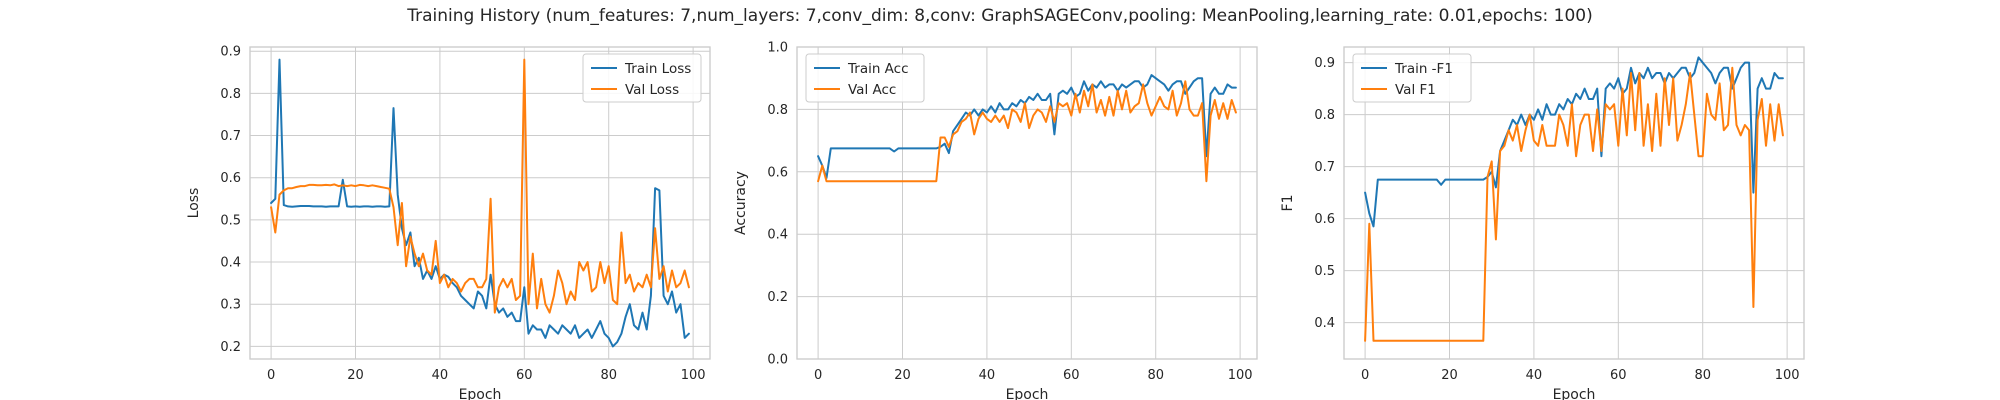 This screenshot has width=2000, height=400. What do you see at coordinates (878, 69) in the screenshot?
I see `legend-label: Train Acc` at bounding box center [878, 69].